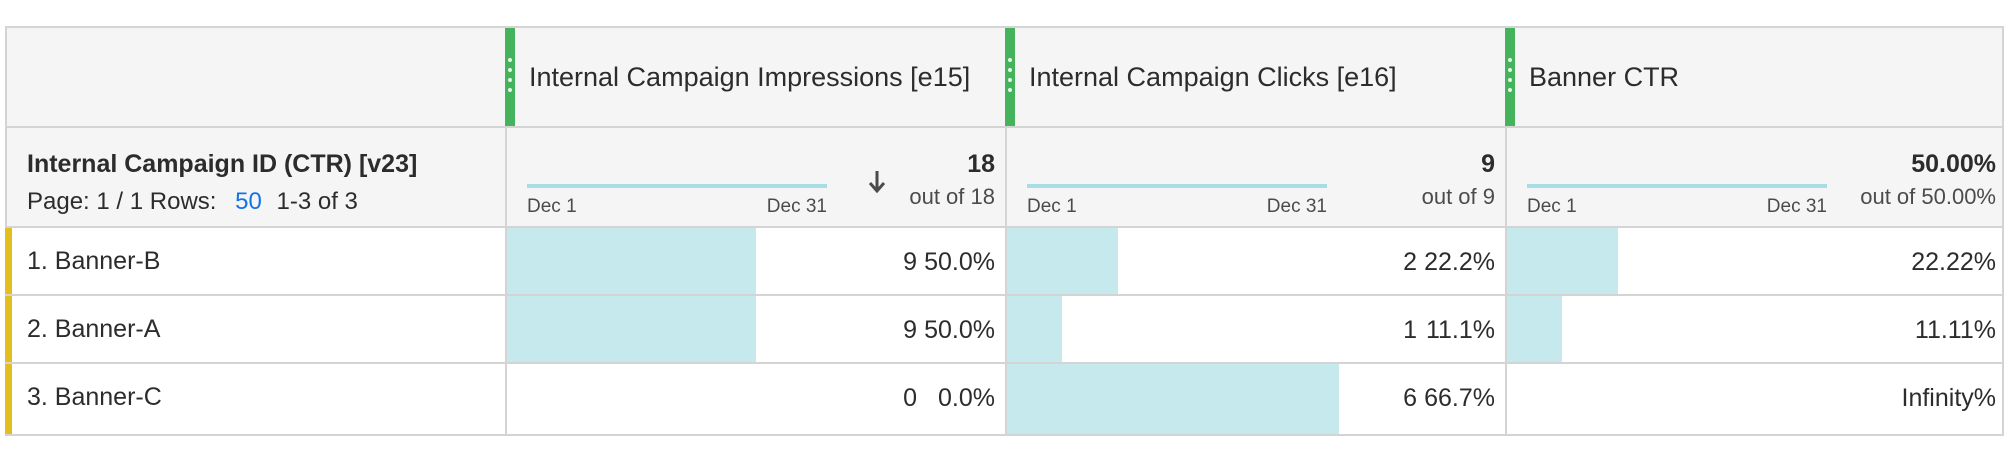 The height and width of the screenshot is (456, 2010). I want to click on table-cell: 6 66.7%, so click(1255, 399).